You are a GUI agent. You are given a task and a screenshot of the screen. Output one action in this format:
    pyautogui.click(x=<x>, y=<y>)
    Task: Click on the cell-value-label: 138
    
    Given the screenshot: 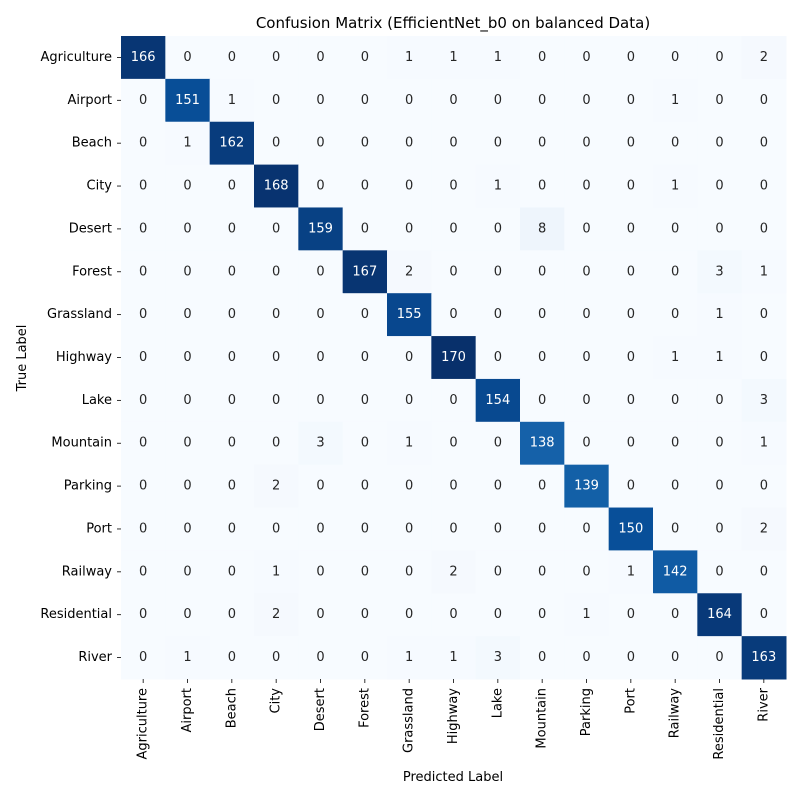 What is the action you would take?
    pyautogui.click(x=542, y=443)
    